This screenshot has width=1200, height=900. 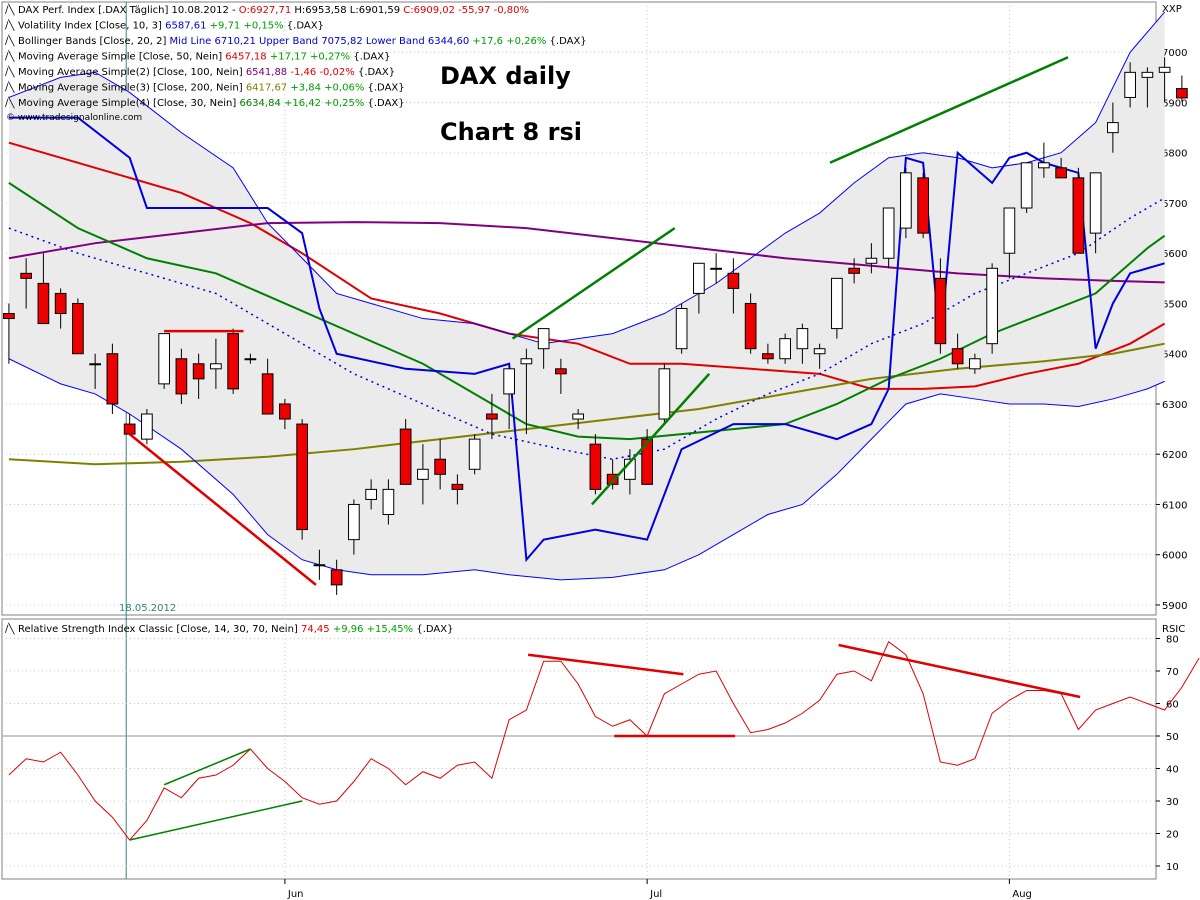 What do you see at coordinates (1174, 455) in the screenshot?
I see `price-tick-label: 6200` at bounding box center [1174, 455].